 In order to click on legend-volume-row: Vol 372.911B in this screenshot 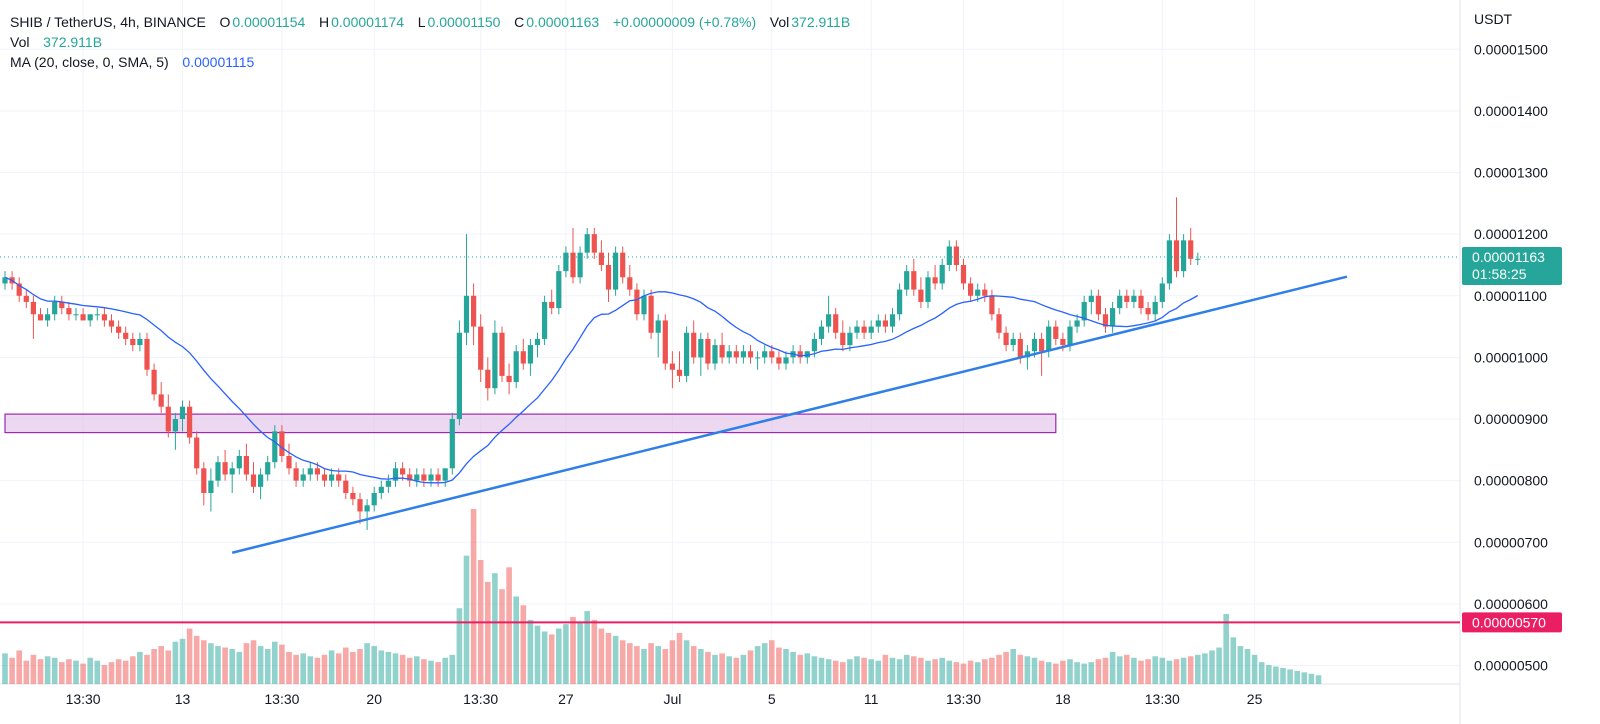, I will do `click(431, 42)`.